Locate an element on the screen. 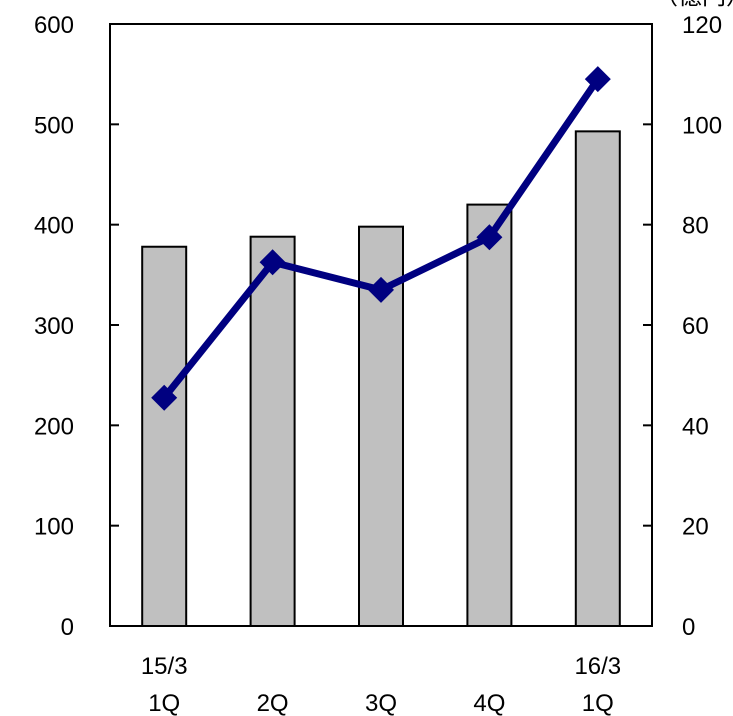 This screenshot has width=733, height=716. left-axis: 0 100 200 300 400 500 600 is located at coordinates (76, 326).